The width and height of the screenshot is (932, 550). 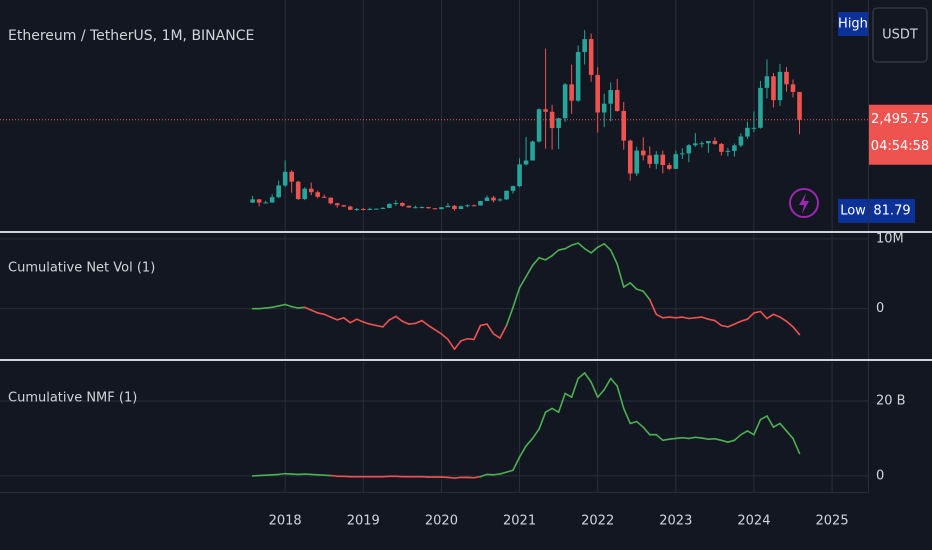 I want to click on alert-bolt, so click(x=804, y=203).